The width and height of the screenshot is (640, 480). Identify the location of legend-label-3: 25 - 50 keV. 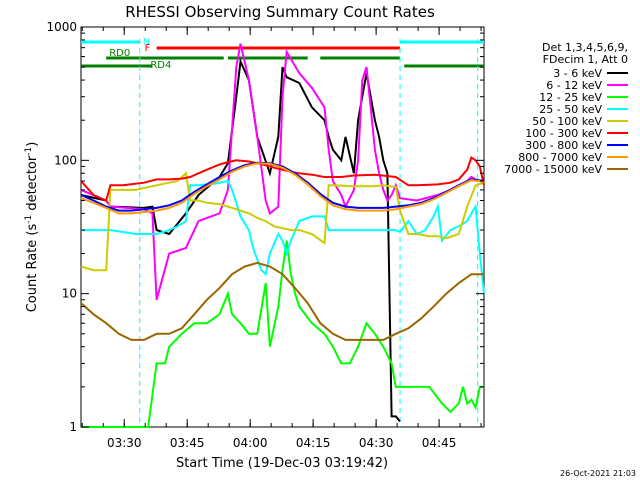
(570, 109).